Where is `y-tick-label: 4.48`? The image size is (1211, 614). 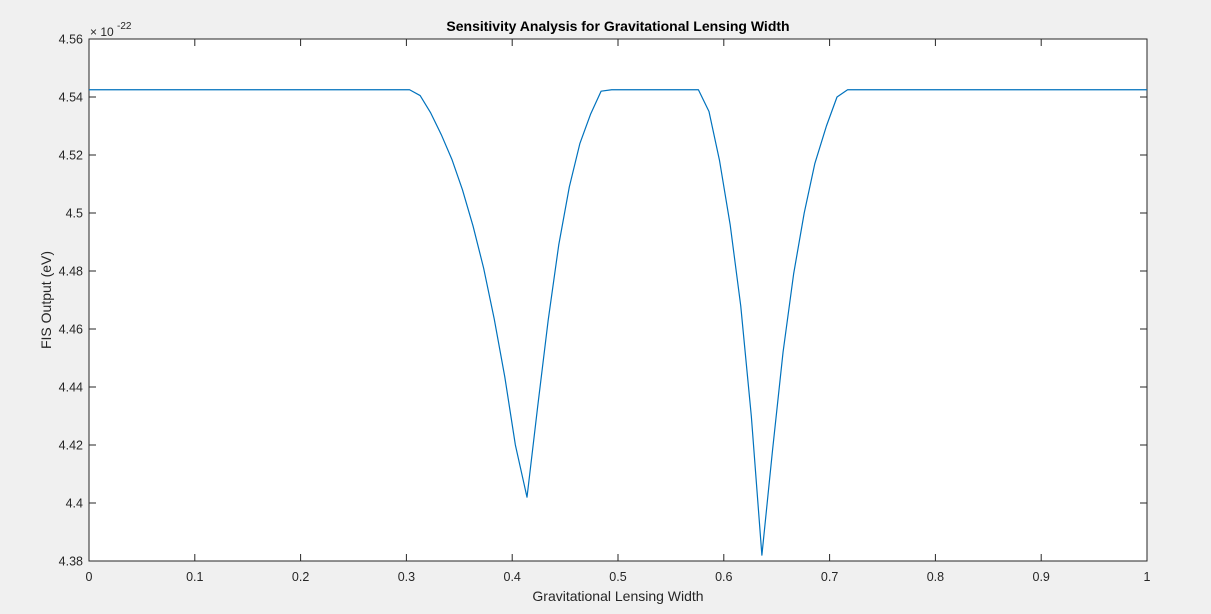
y-tick-label: 4.48 is located at coordinates (71, 272).